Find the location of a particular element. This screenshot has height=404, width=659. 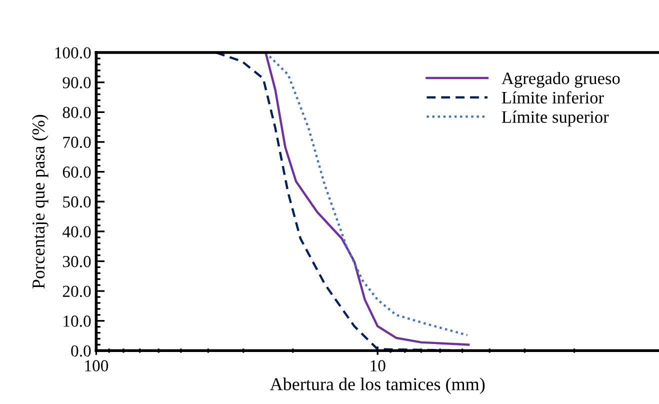

legend-label: Agregado grueso is located at coordinates (561, 80).